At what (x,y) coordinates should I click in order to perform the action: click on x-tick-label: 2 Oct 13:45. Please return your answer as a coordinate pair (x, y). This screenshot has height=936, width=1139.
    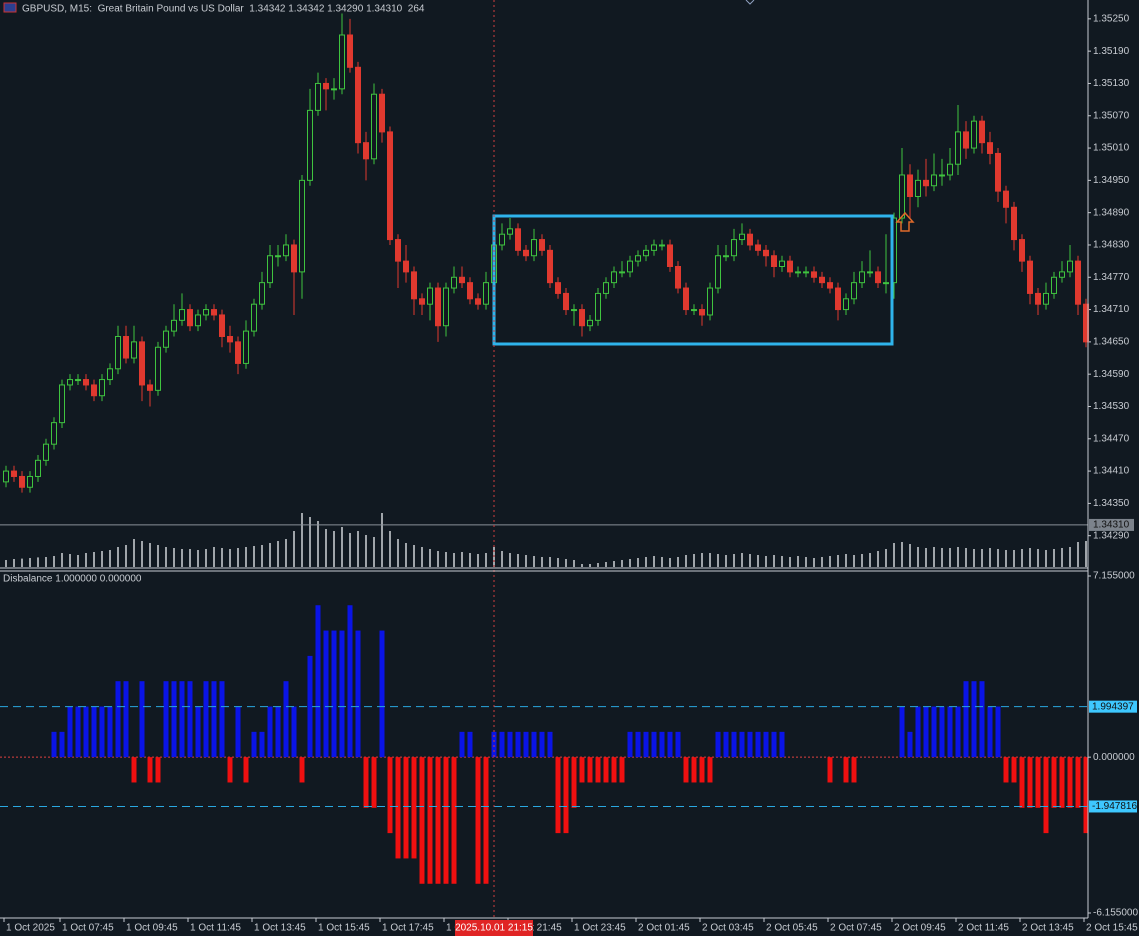
    Looking at the image, I should click on (1048, 928).